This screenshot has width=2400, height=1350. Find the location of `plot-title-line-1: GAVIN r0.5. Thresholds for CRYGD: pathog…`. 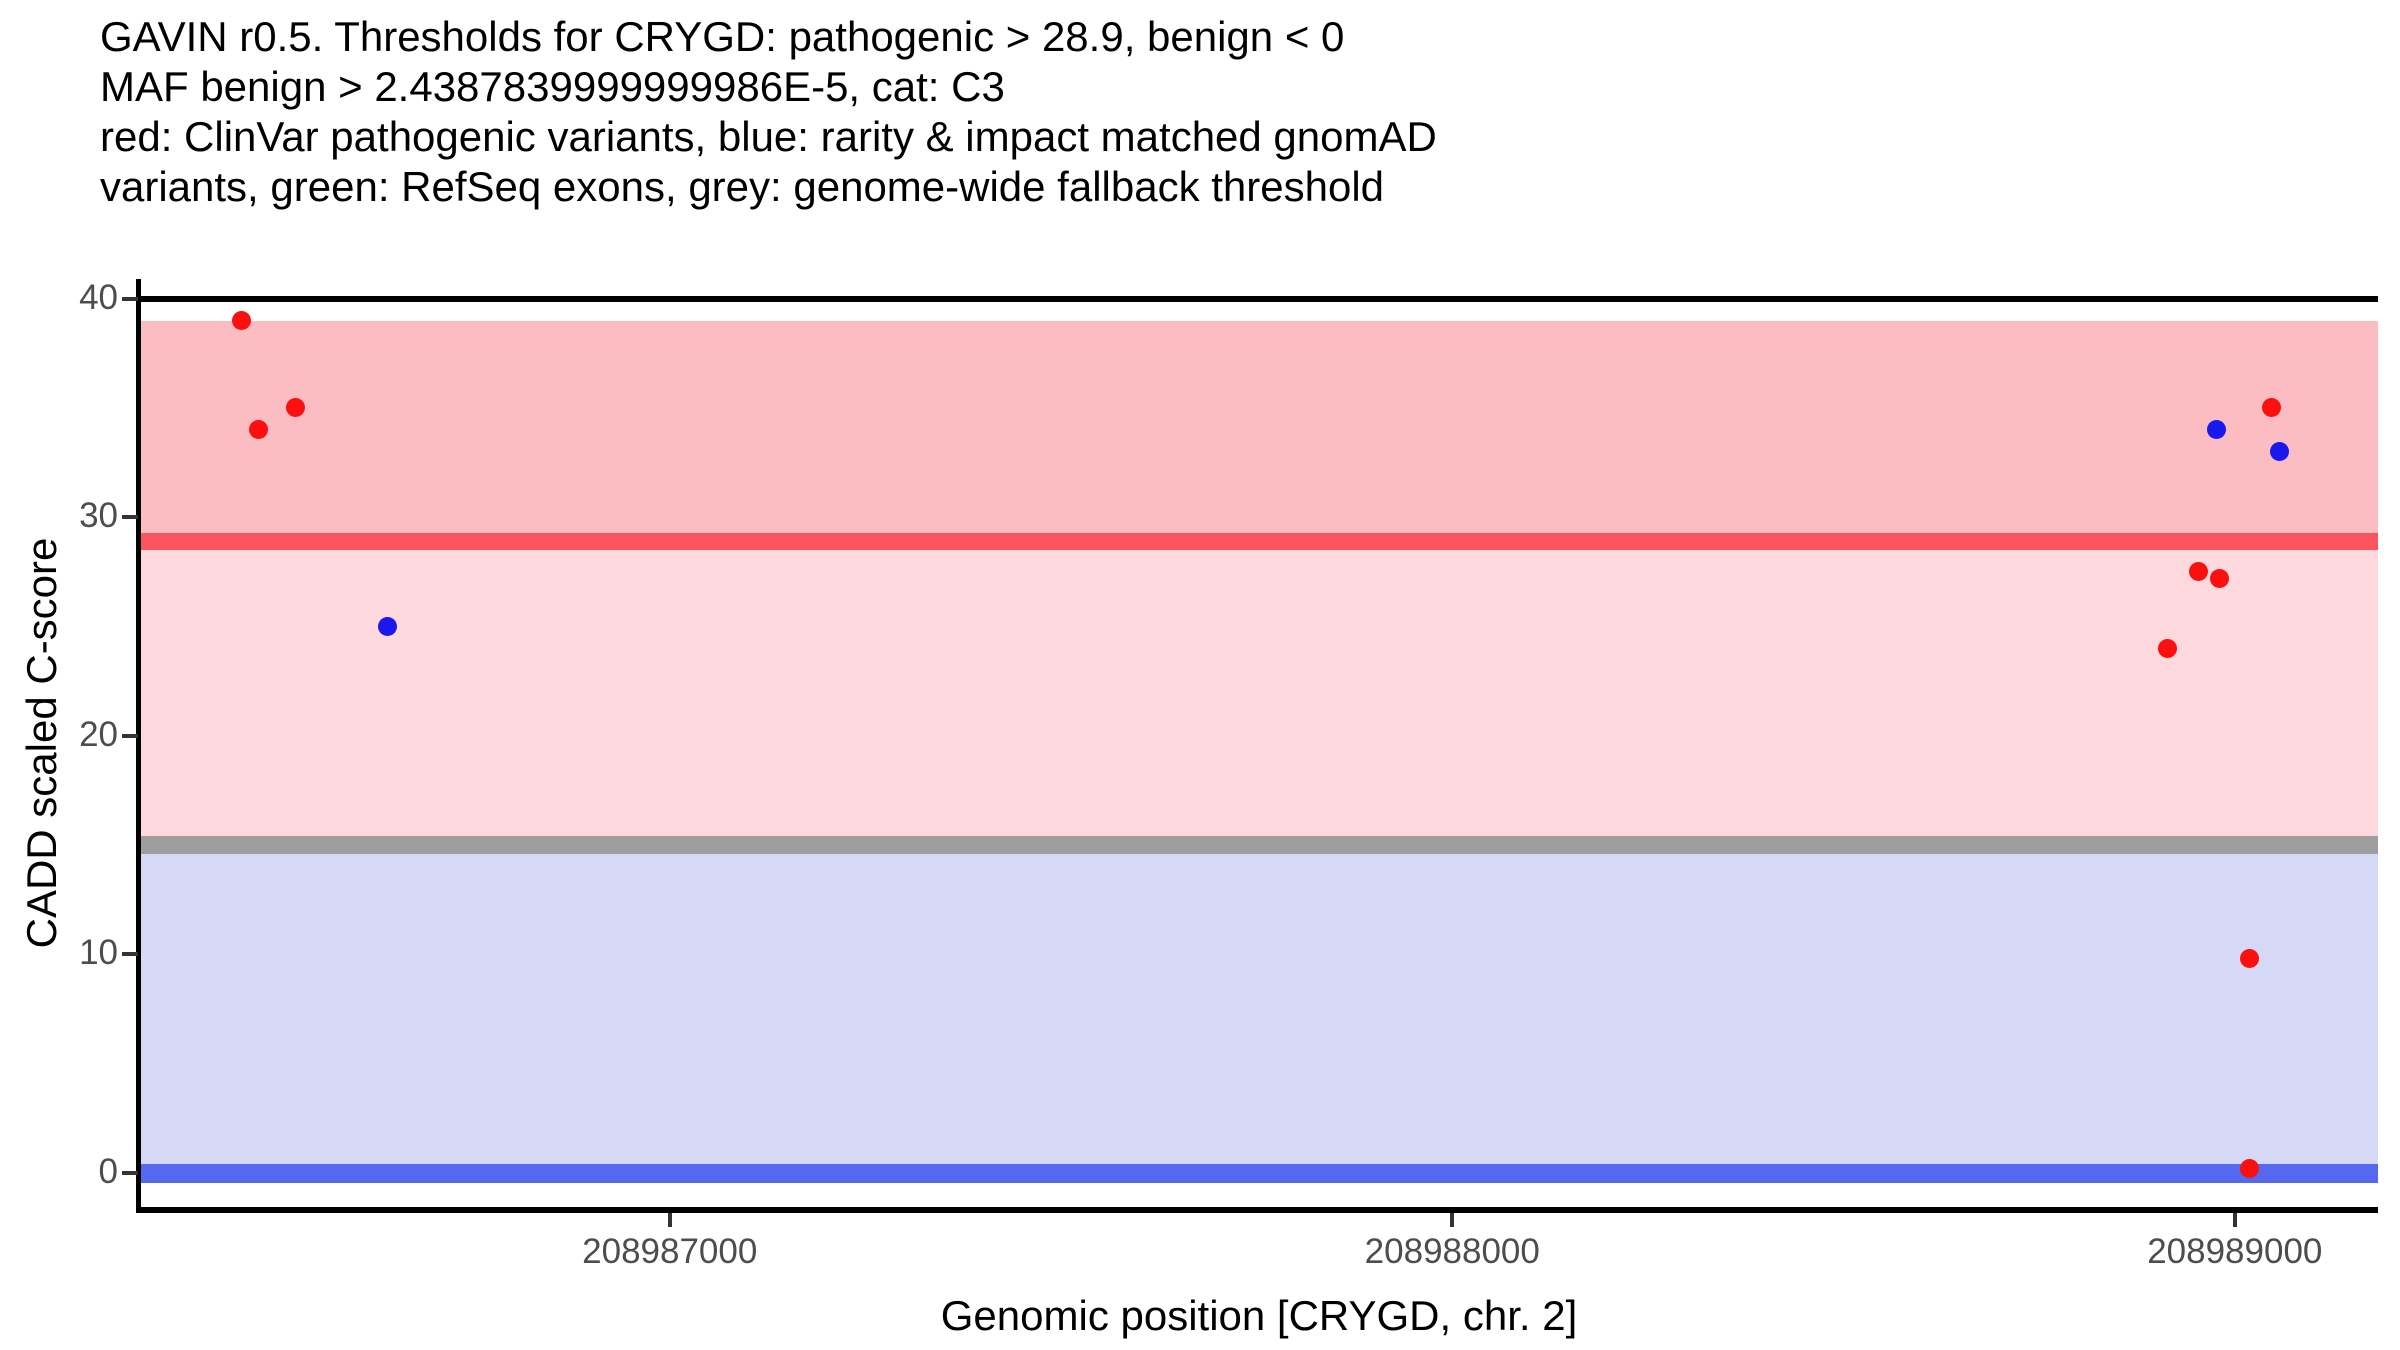

plot-title-line-1: GAVIN r0.5. Thresholds for CRYGD: pathog… is located at coordinates (722, 36).